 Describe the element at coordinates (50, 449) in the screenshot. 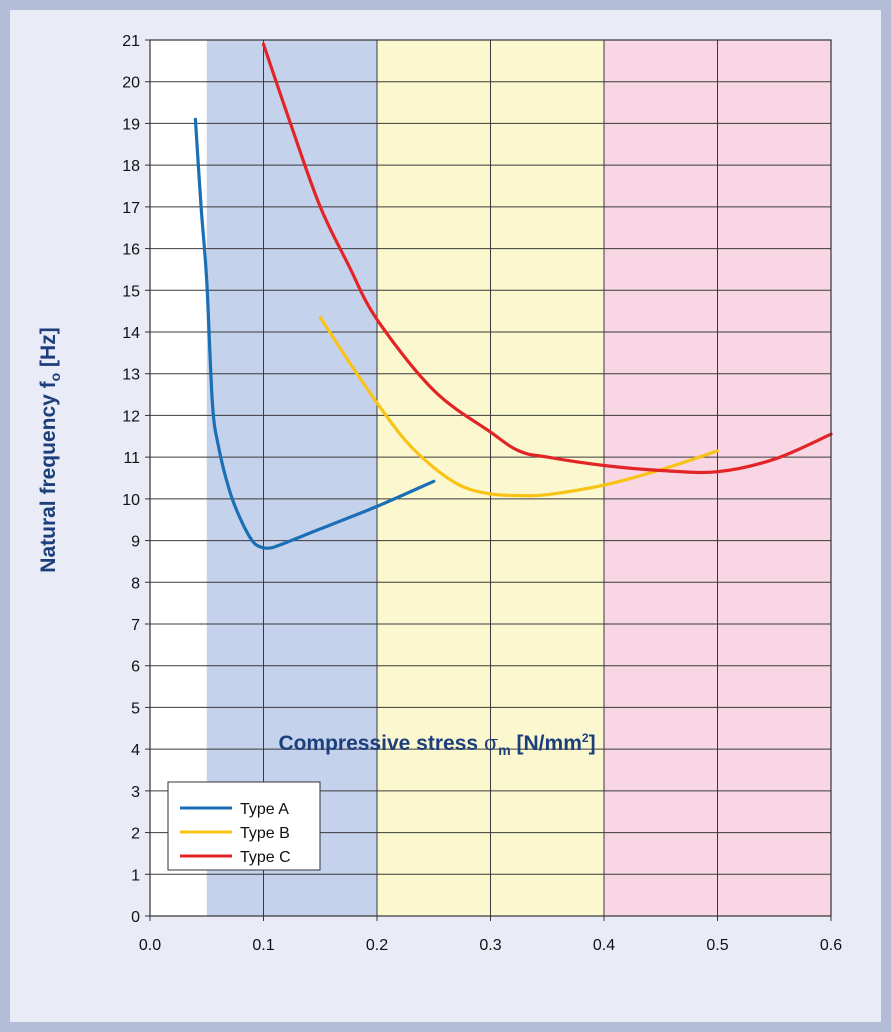

I see `y-axis-title: Natural frequency fo [Hz]` at that location.